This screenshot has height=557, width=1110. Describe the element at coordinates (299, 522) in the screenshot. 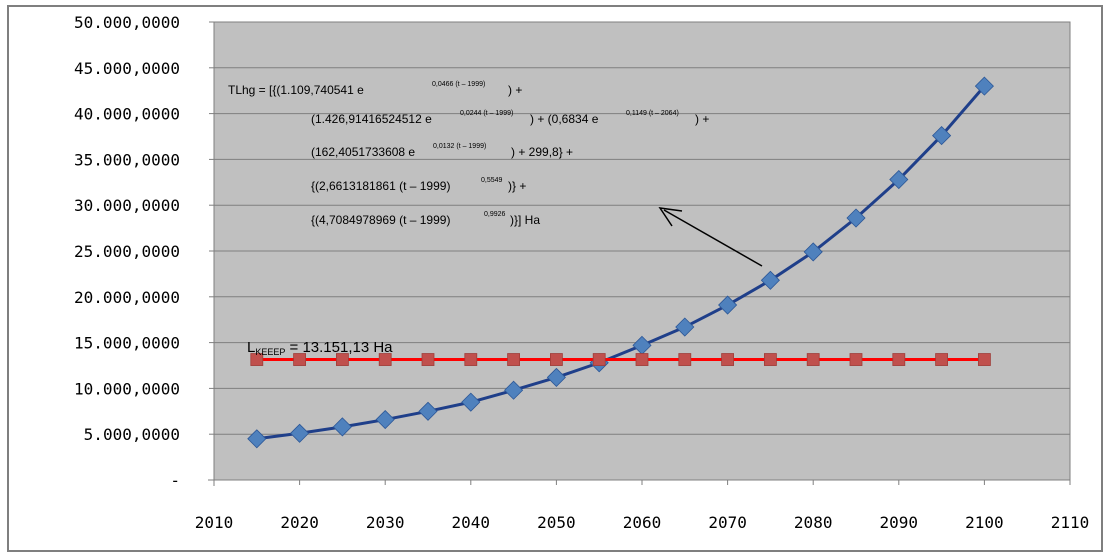

I see `x-tick-label: 2020` at that location.